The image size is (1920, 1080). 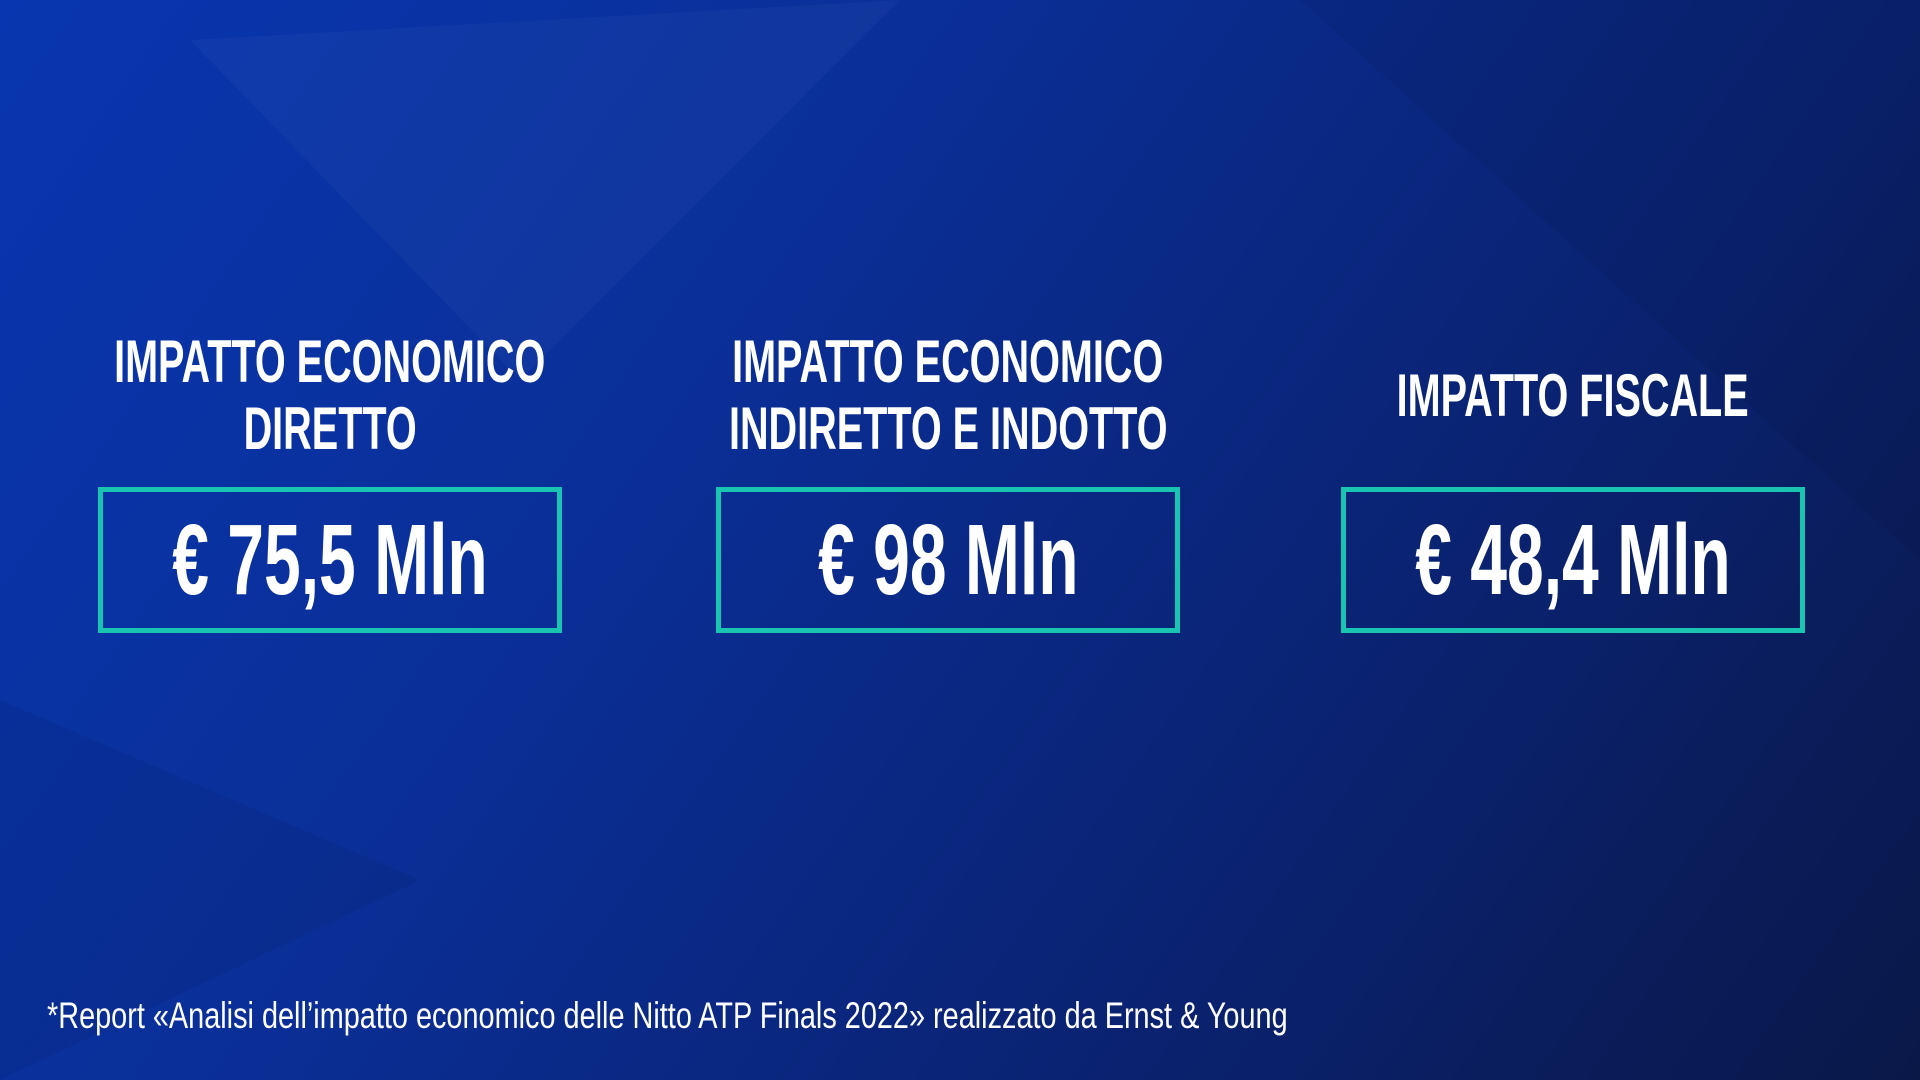 I want to click on value-box: € 48,4 Mln, so click(x=1573, y=560).